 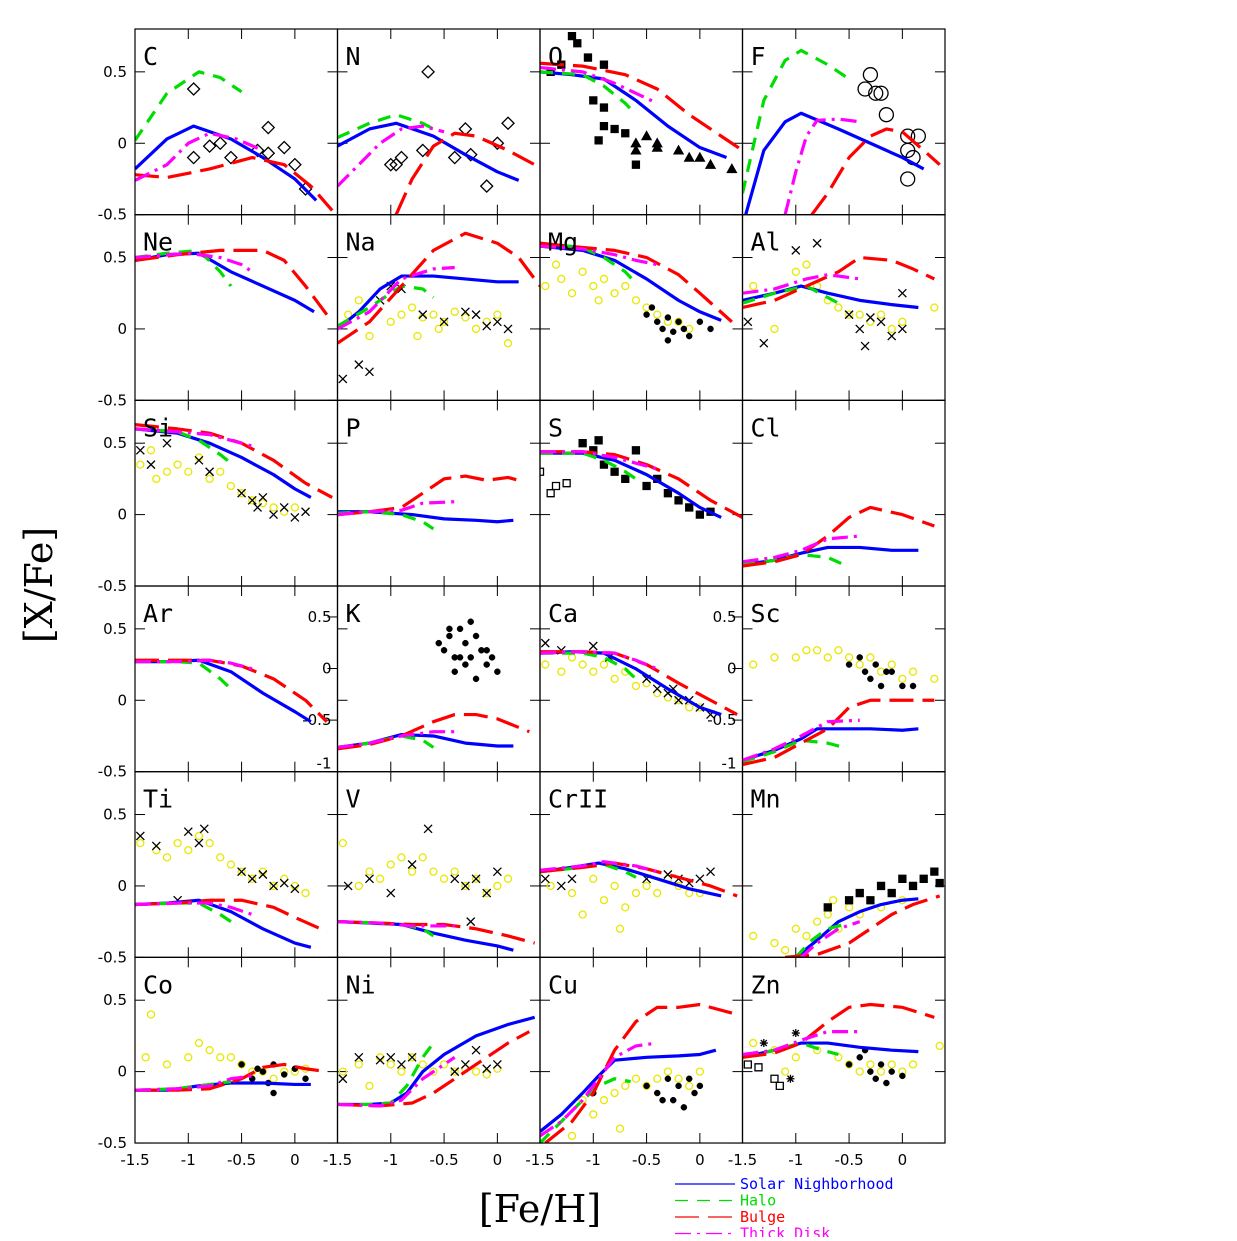 I want to click on panel-title: Ar, so click(x=158, y=613).